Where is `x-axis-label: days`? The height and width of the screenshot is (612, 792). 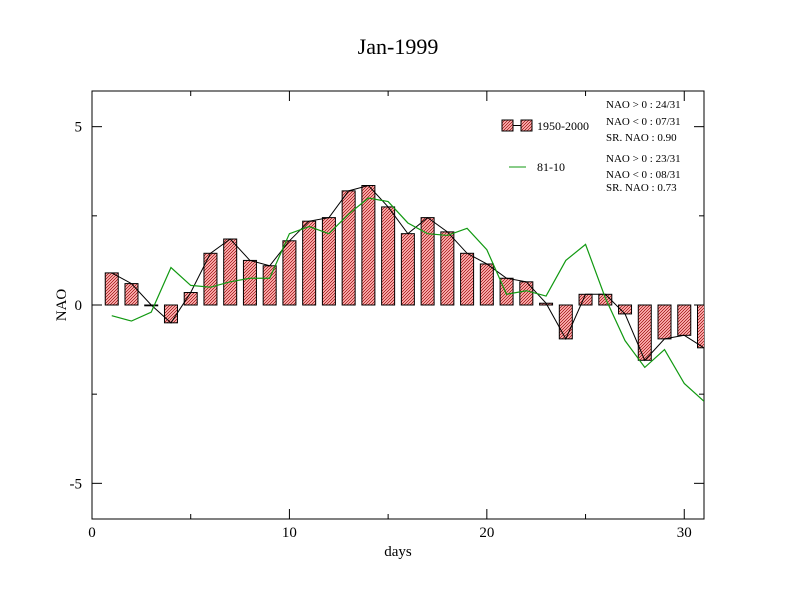 x-axis-label: days is located at coordinates (398, 552).